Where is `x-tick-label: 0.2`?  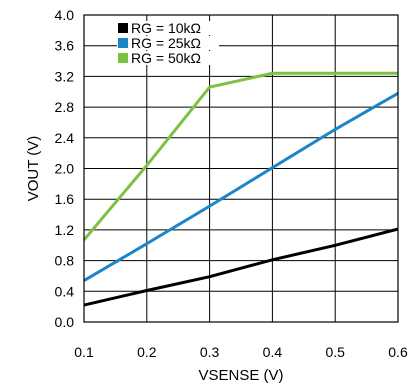
x-tick-label: 0.2 is located at coordinates (147, 352).